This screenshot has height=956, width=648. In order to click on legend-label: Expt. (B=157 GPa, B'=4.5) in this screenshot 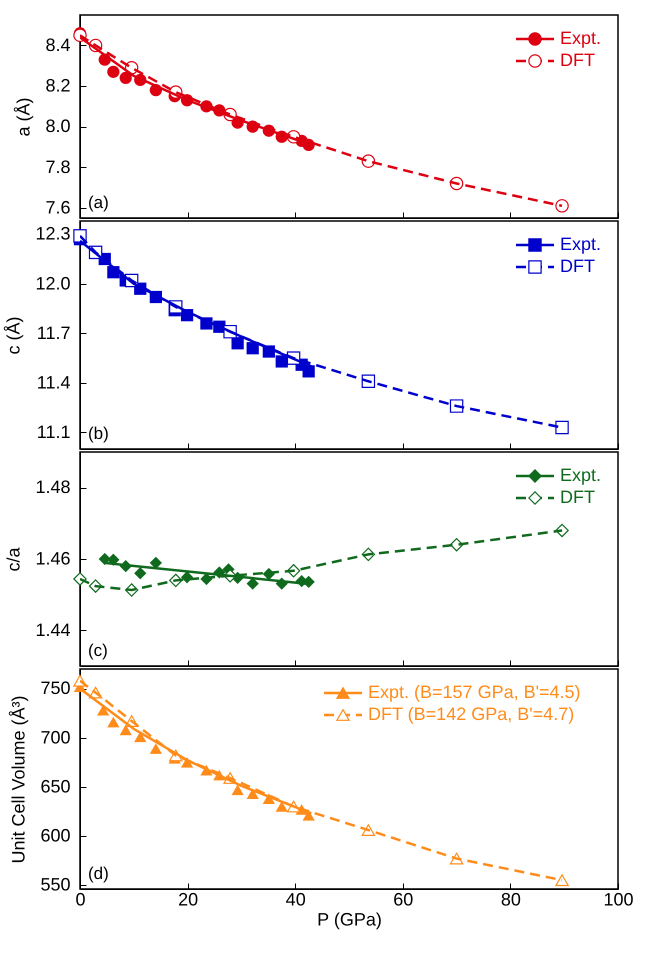, I will do `click(474, 692)`.